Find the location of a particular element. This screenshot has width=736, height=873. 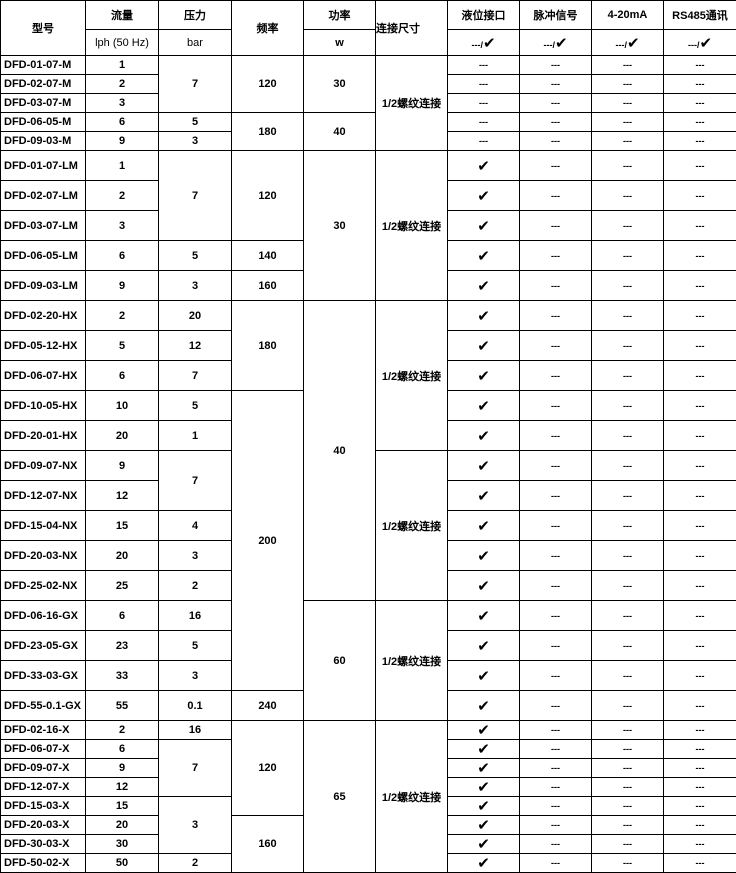

model-cell: DFD-12-07-X is located at coordinates (43, 787).